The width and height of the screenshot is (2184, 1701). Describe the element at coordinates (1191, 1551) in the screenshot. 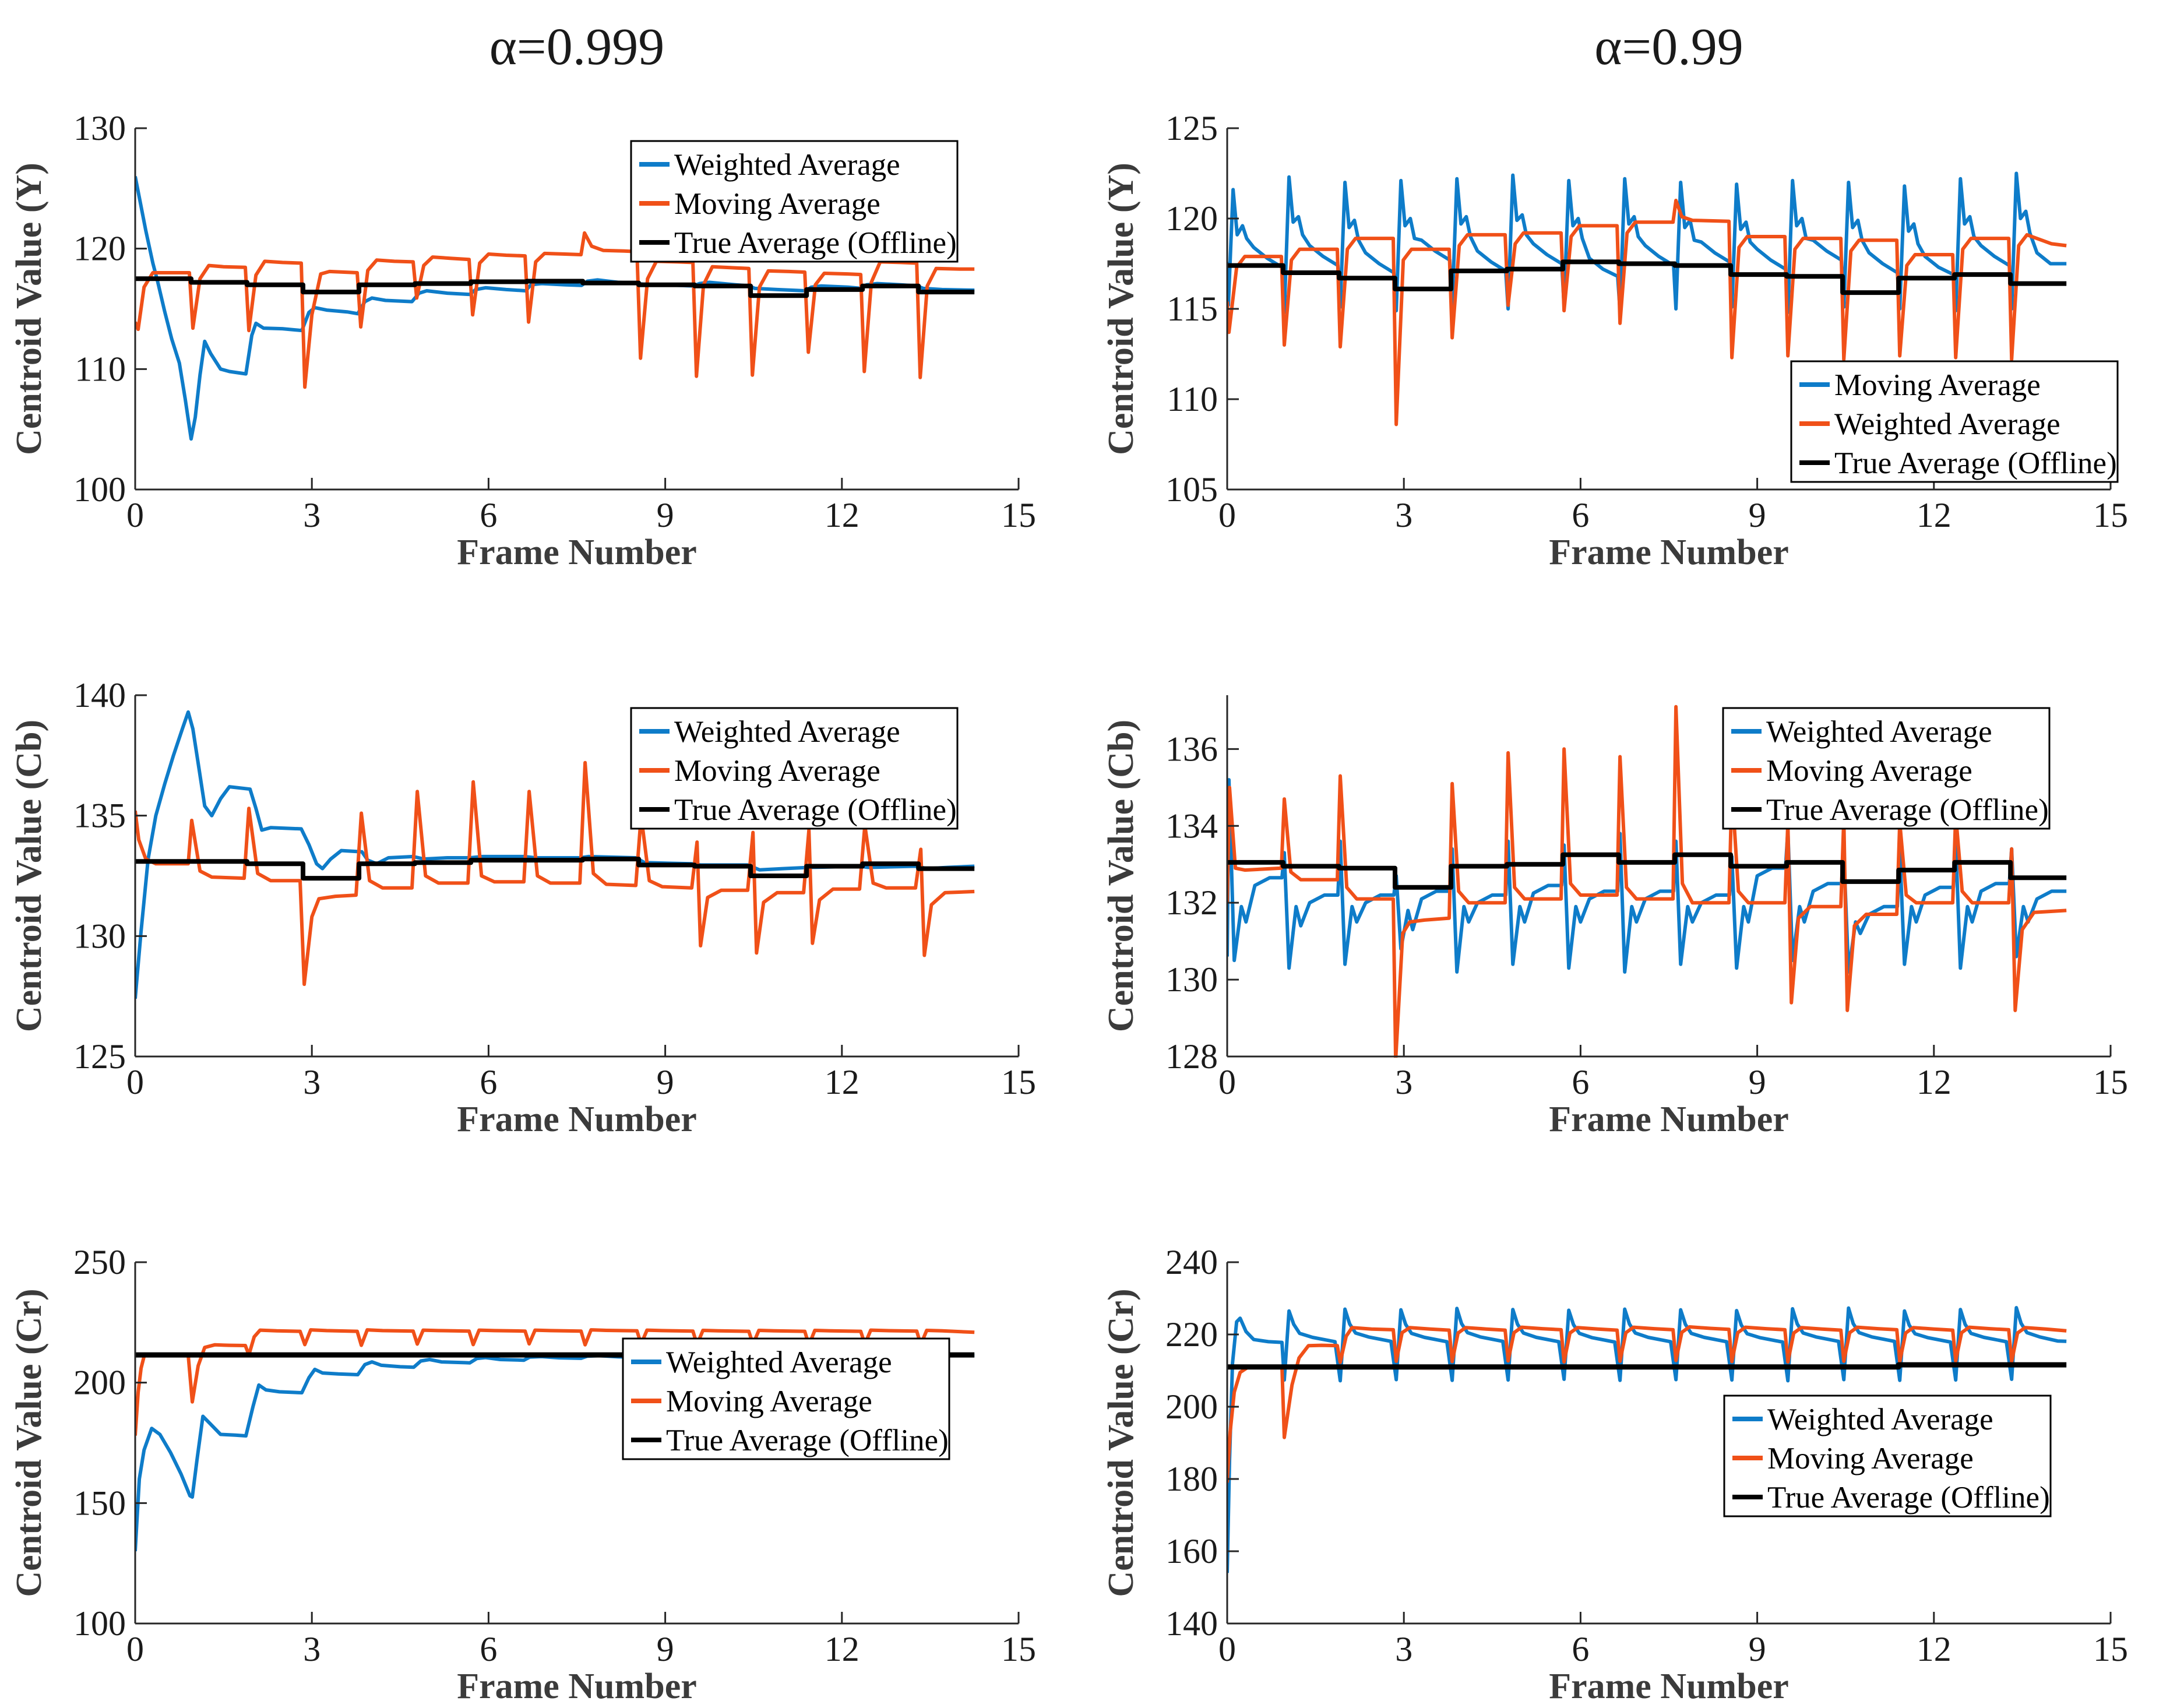

I see `y-tick-label: 160` at that location.